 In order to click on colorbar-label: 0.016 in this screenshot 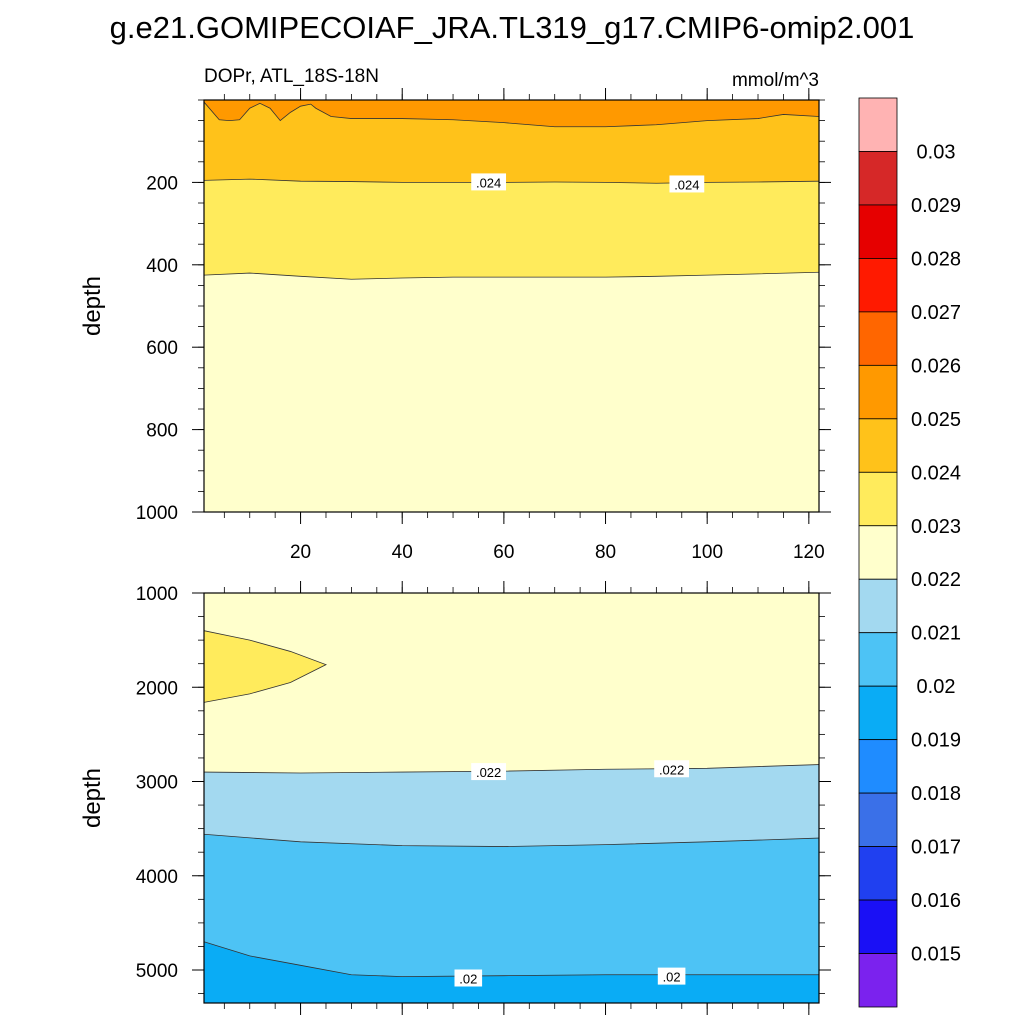, I will do `click(936, 901)`.